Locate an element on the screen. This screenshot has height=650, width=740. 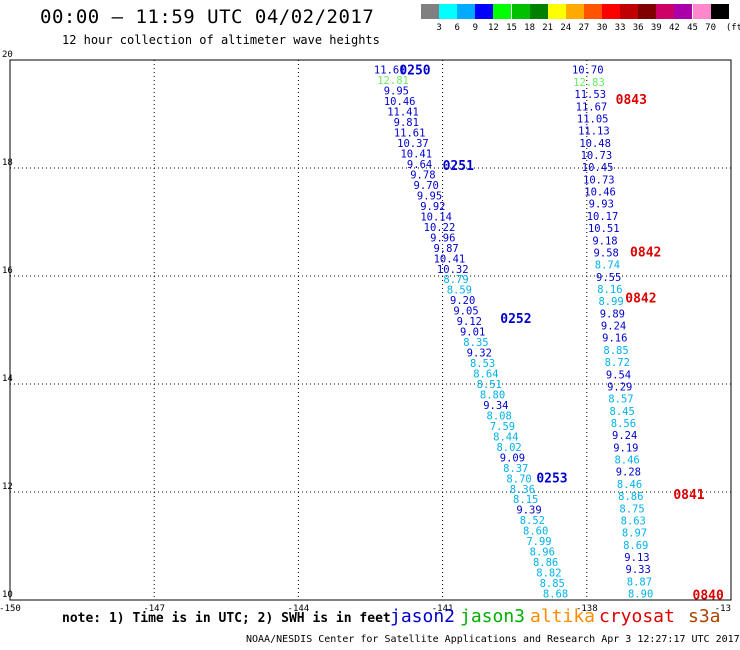
wave-height-value: 8.85 is located at coordinates (615, 351).